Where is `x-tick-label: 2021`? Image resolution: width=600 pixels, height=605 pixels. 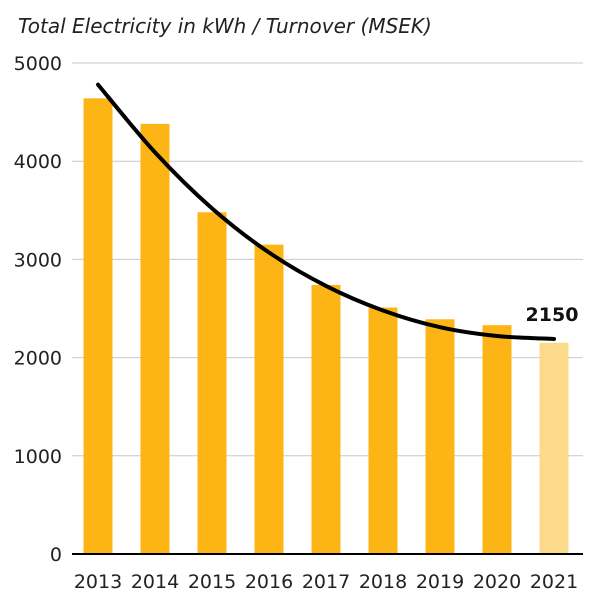 x-tick-label: 2021 is located at coordinates (554, 582).